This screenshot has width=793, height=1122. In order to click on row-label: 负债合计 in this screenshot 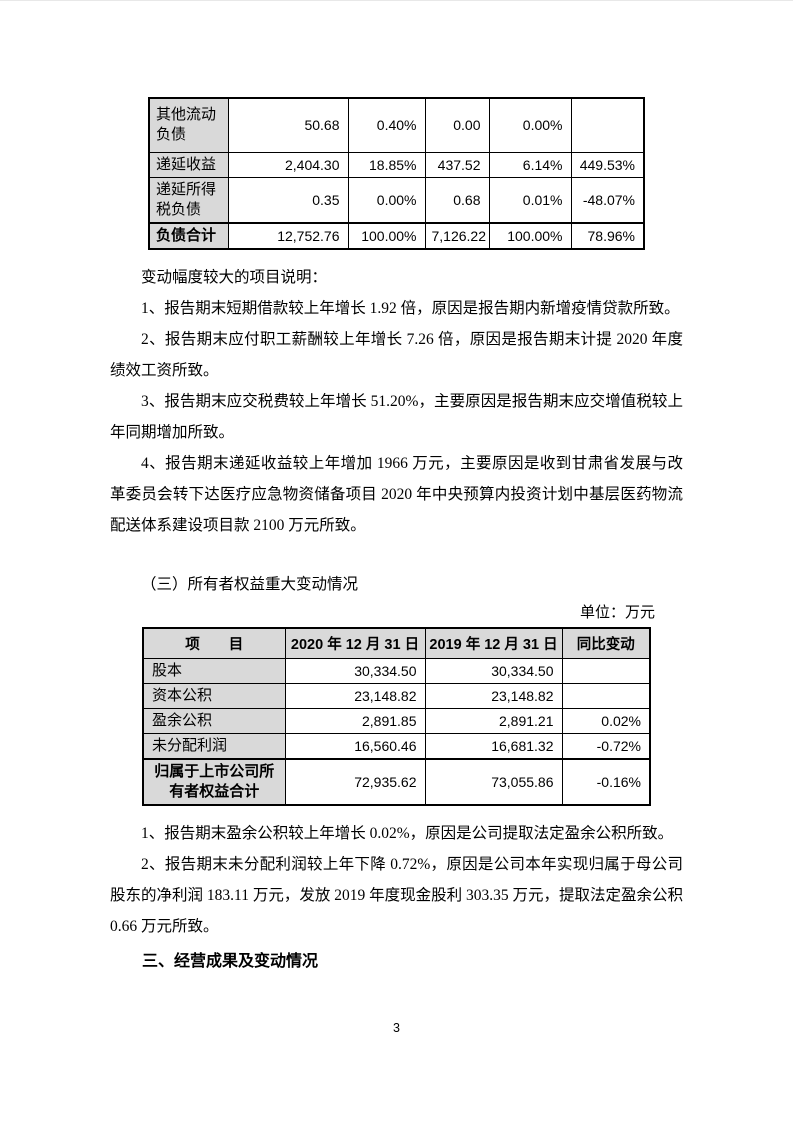, I will do `click(188, 235)`.